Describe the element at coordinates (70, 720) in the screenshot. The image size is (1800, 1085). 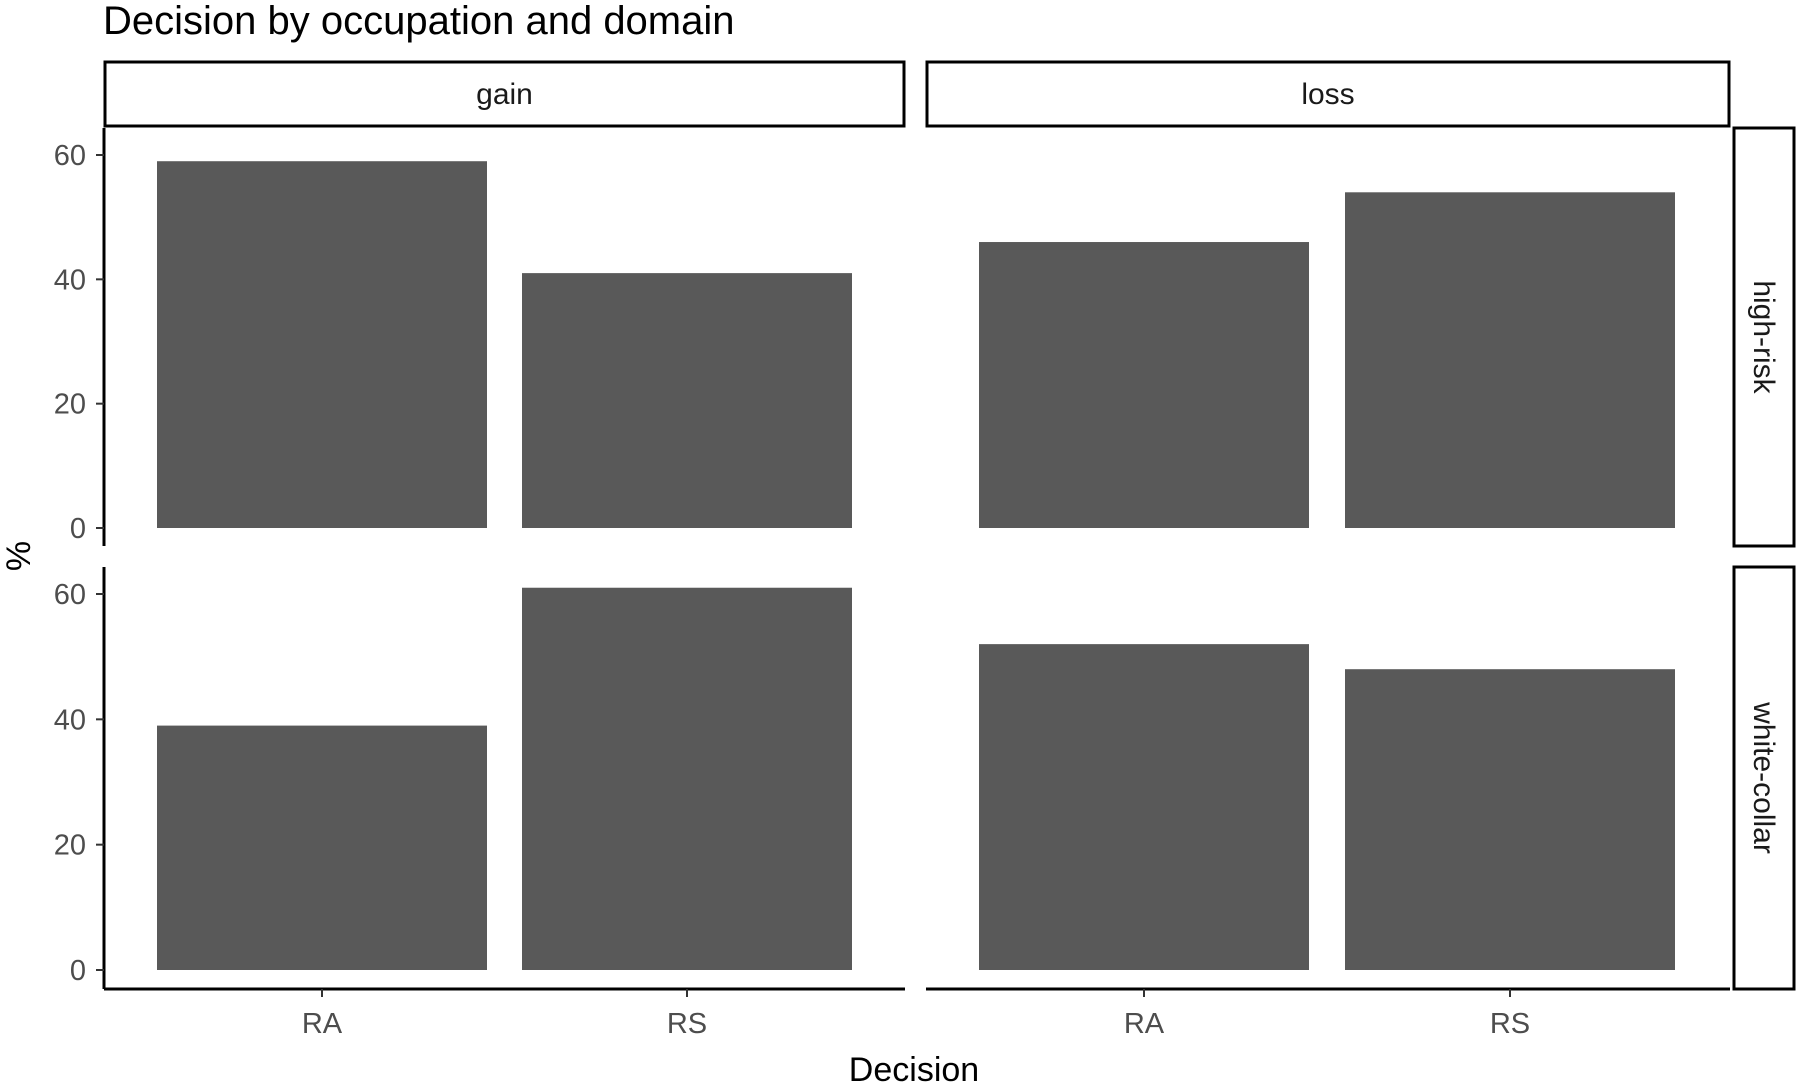
I see `y-tick-label-white-collar-40: 40` at that location.